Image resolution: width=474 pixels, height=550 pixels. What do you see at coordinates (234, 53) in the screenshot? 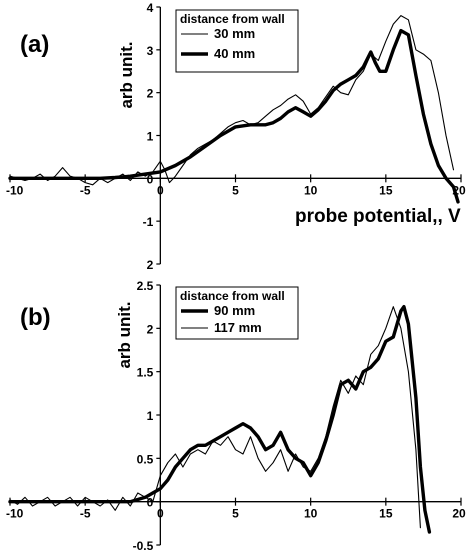
I see `chart-a-legend-item: 40 mm` at bounding box center [234, 53].